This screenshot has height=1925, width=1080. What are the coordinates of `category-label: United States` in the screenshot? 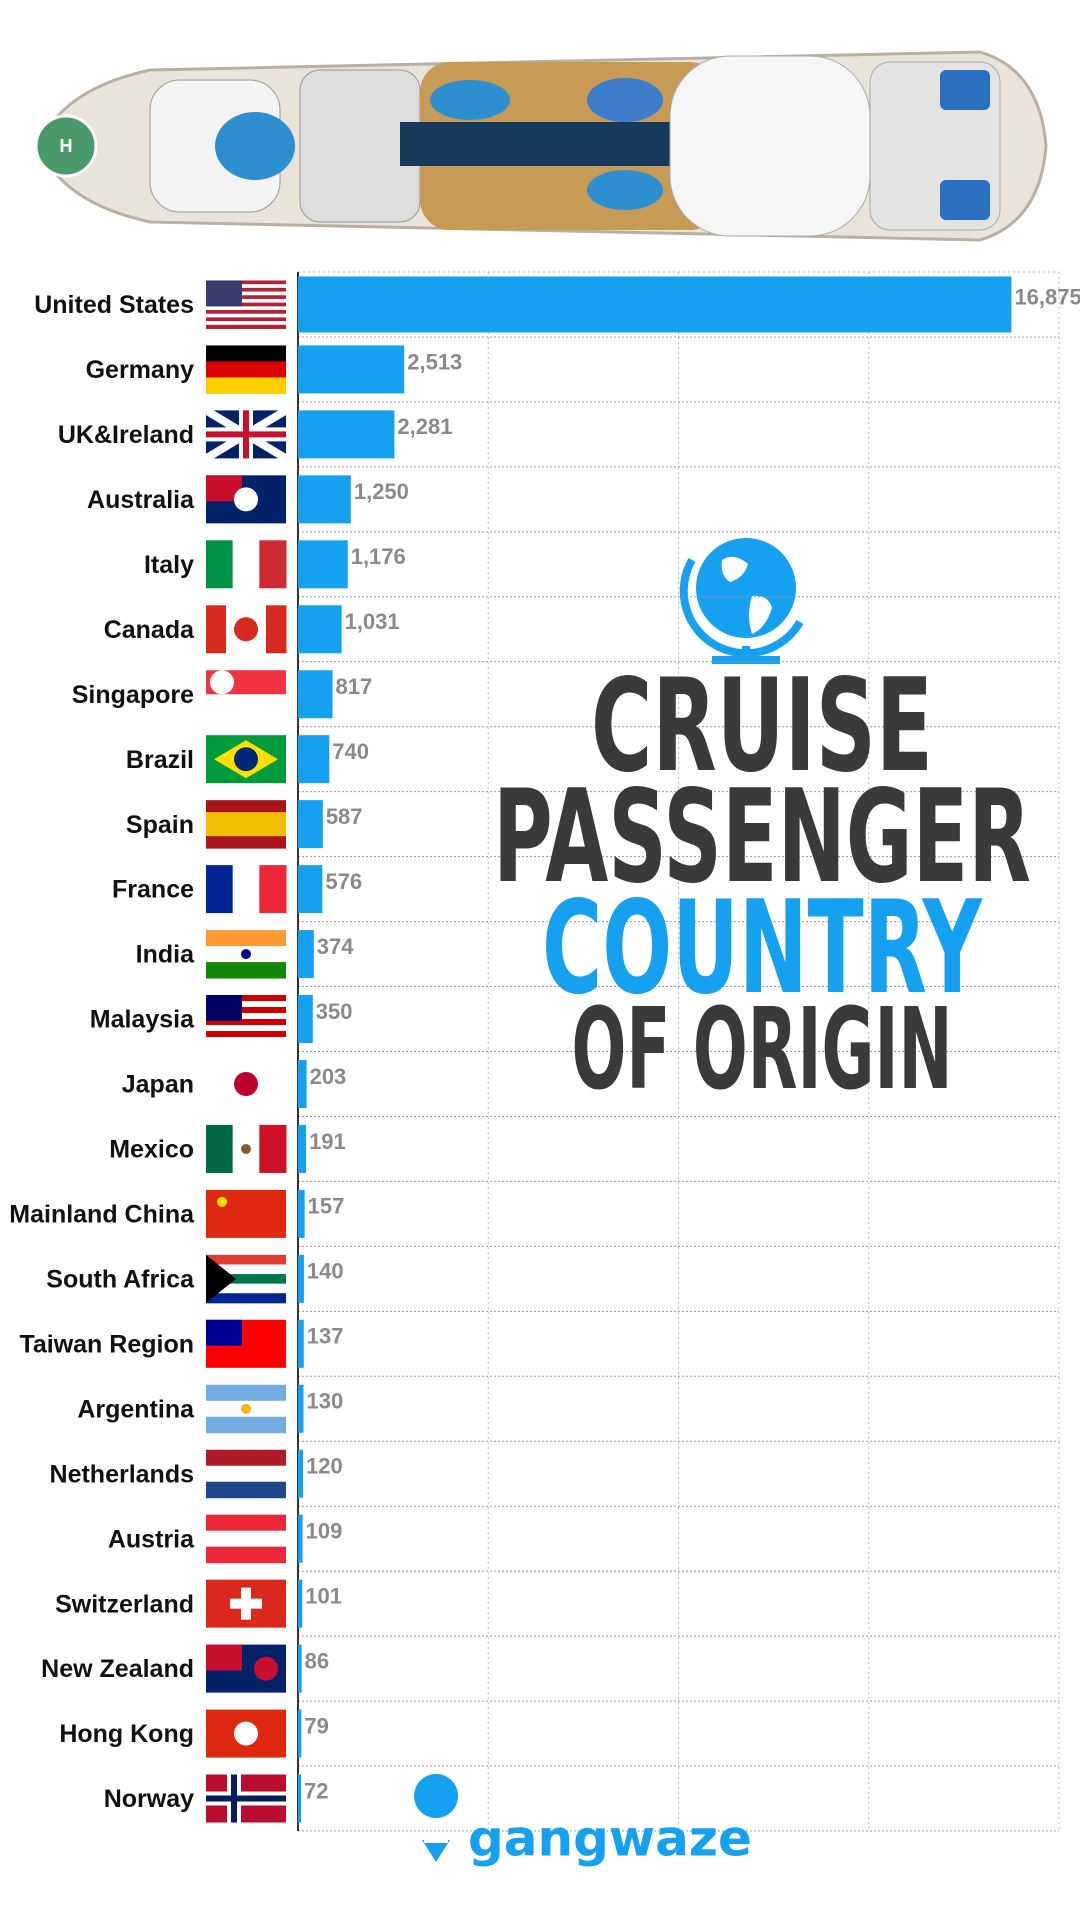 It's located at (114, 305).